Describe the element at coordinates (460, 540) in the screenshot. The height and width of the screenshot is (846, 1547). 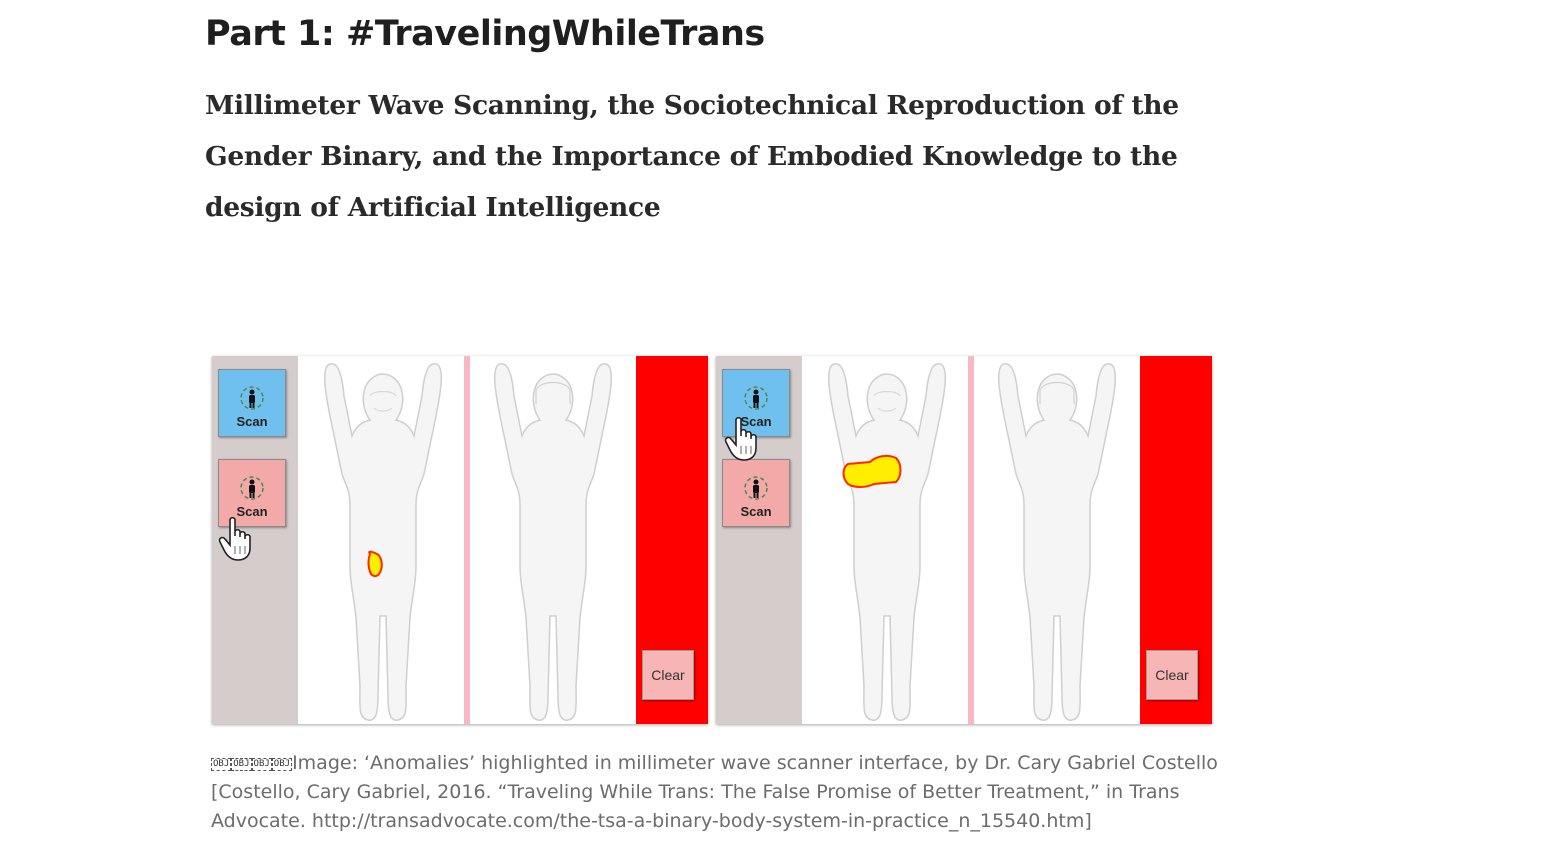
I see `scanner-panel-left: Scan Scan Clear` at that location.